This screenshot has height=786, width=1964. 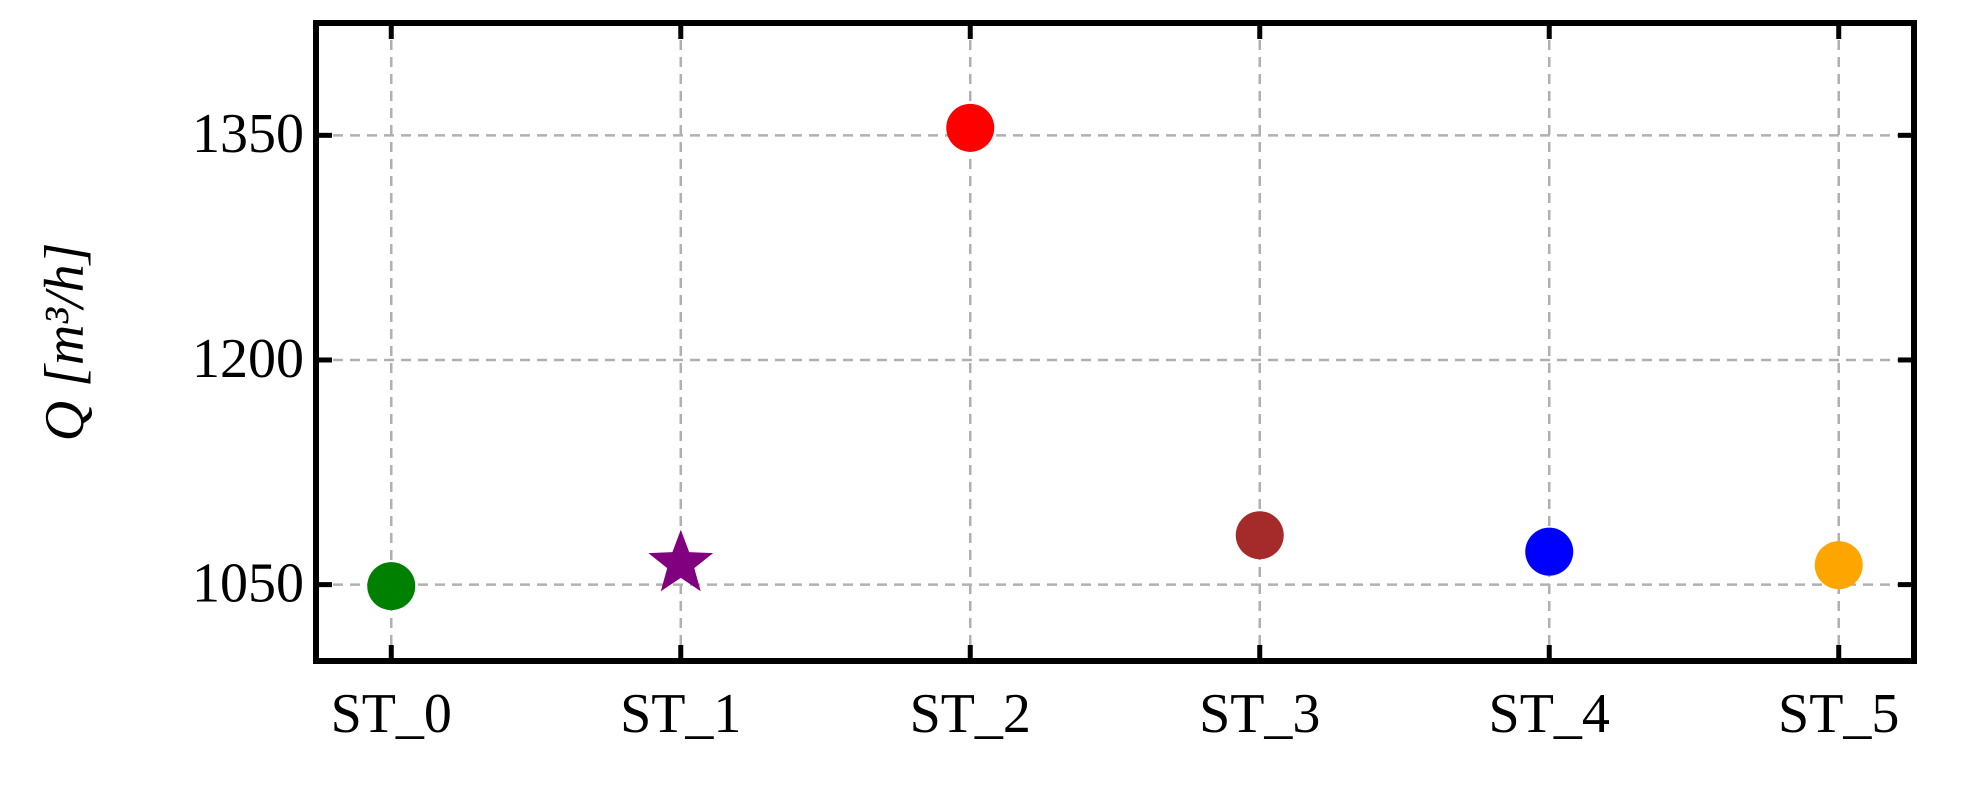 What do you see at coordinates (248, 359) in the screenshot?
I see `y-tick-label: 1200` at bounding box center [248, 359].